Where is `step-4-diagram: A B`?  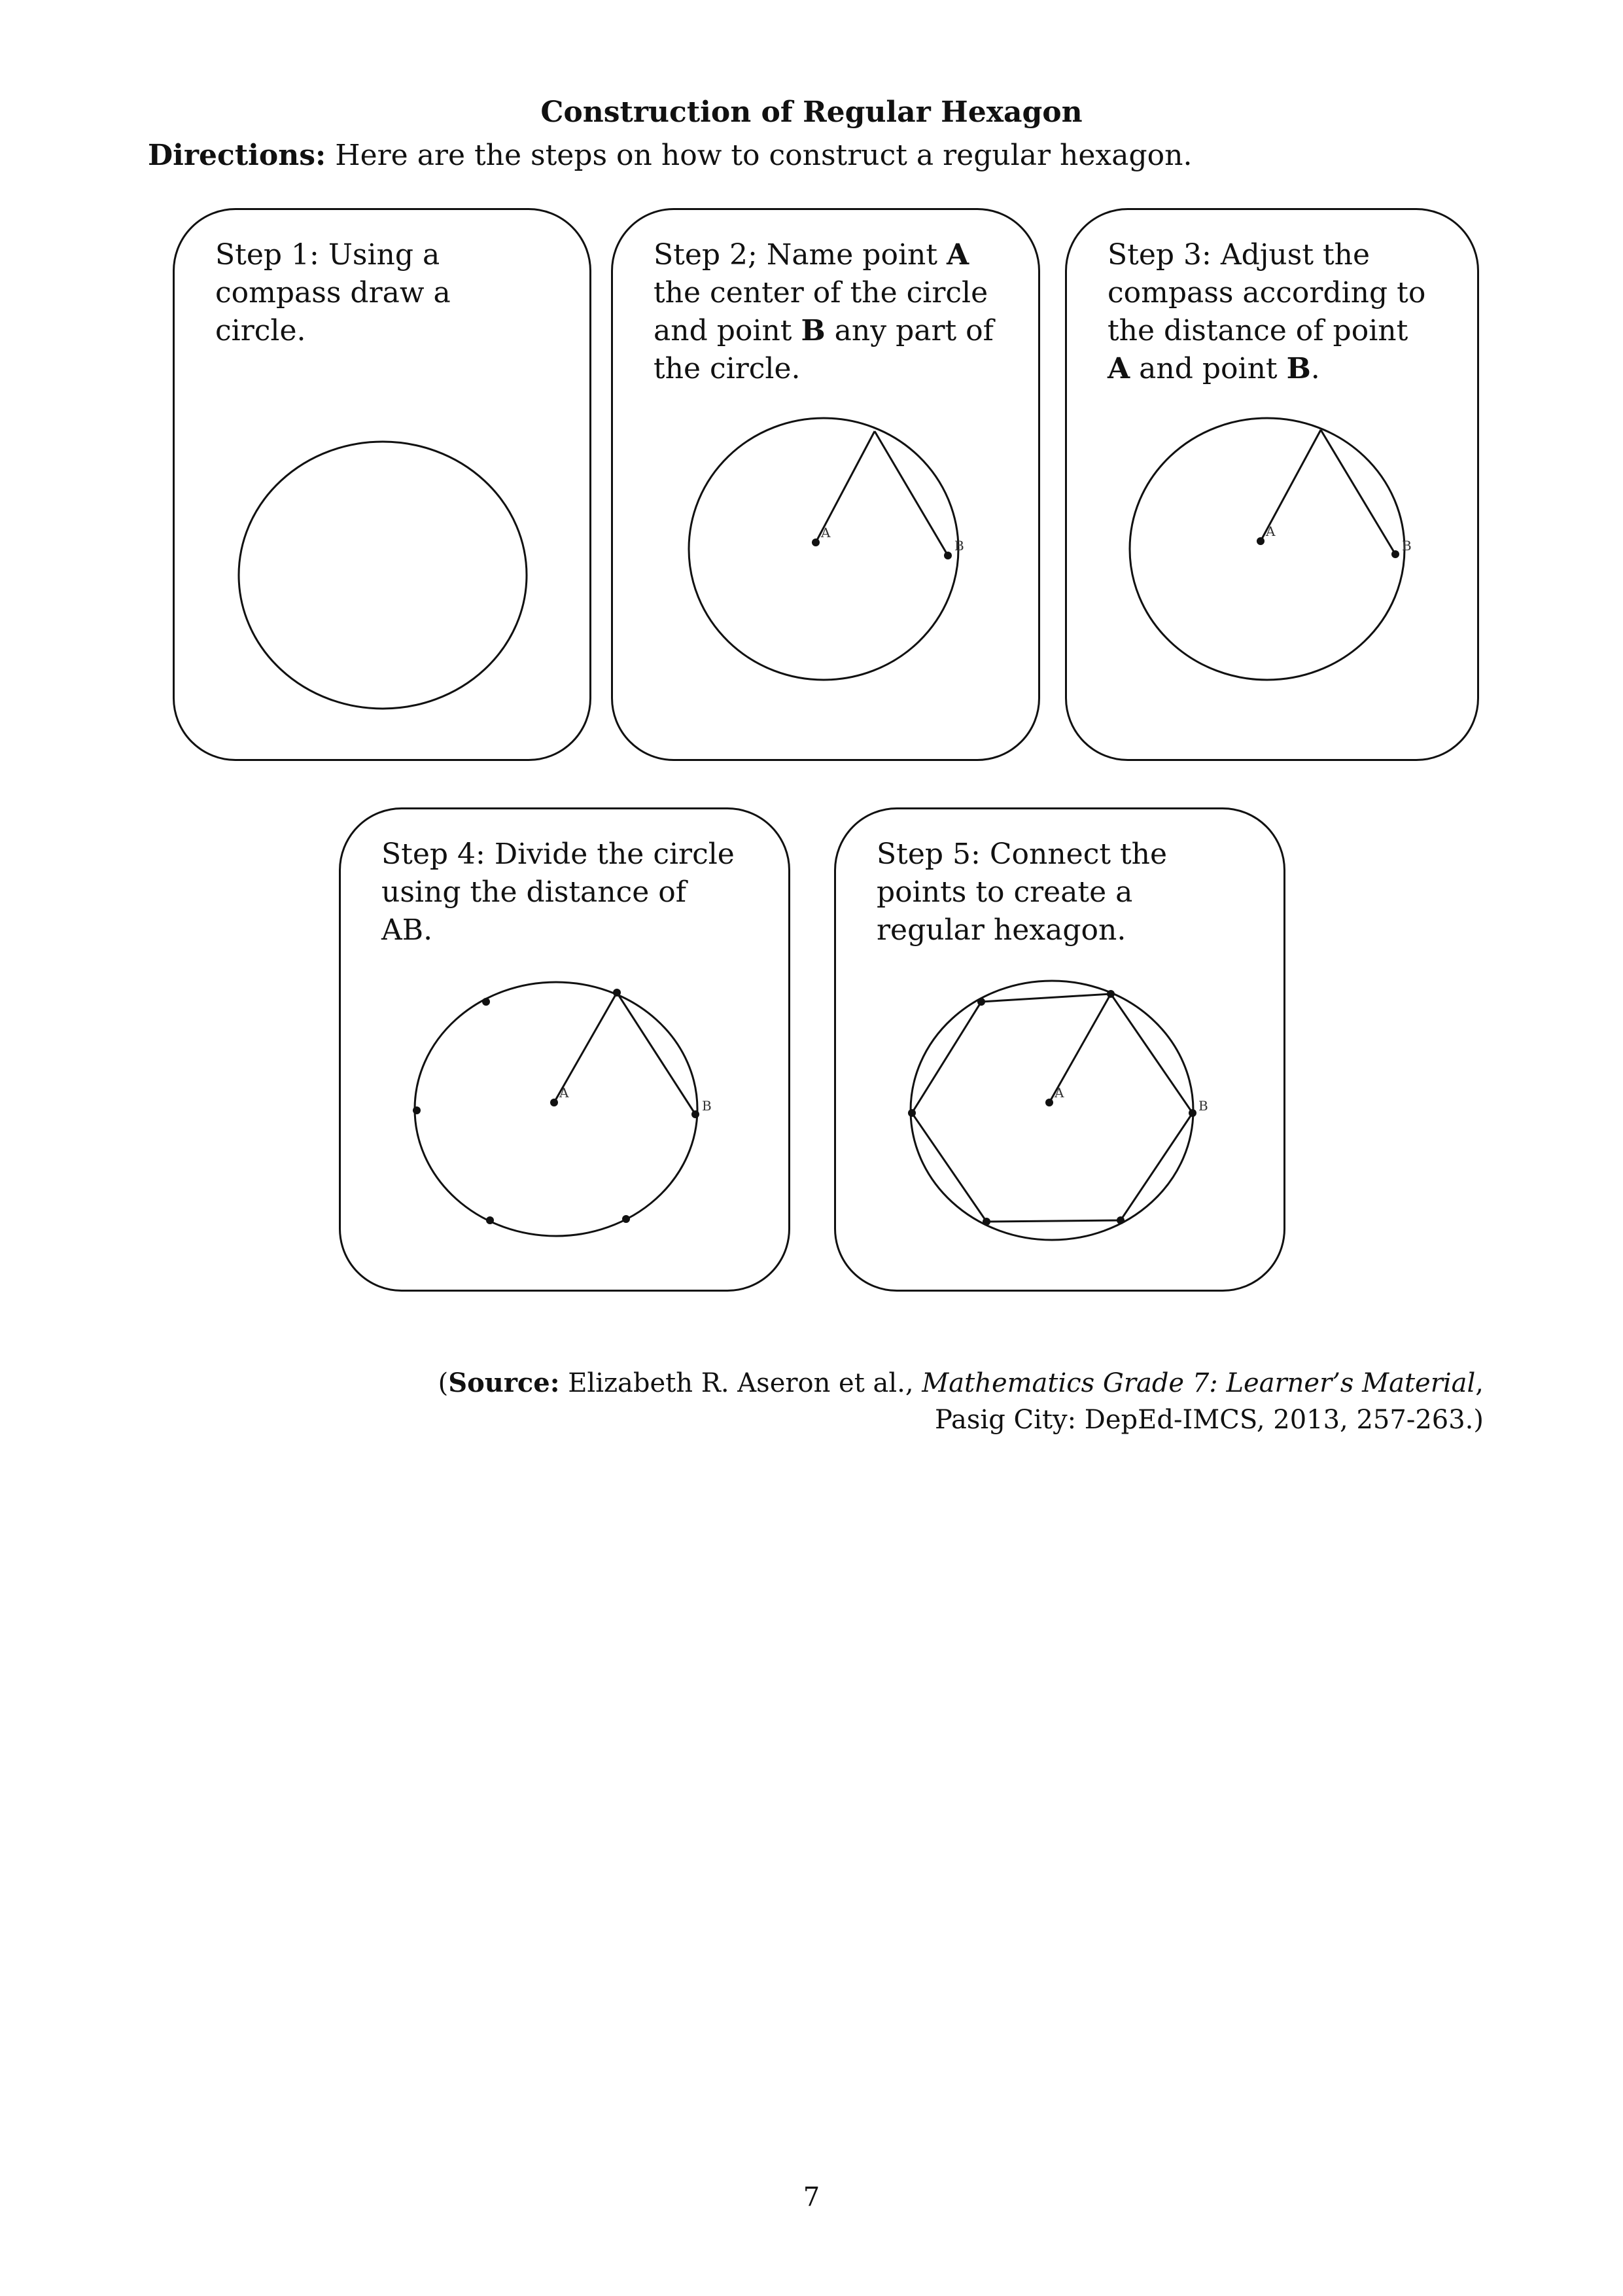
step-4-diagram: A B is located at coordinates (562, 1109).